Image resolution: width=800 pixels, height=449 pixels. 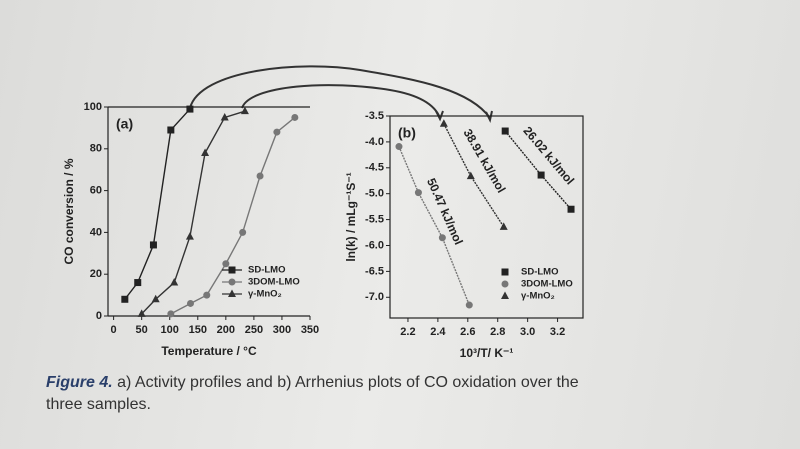 What do you see at coordinates (282, 330) in the screenshot?
I see `x-tick-label: 300` at bounding box center [282, 330].